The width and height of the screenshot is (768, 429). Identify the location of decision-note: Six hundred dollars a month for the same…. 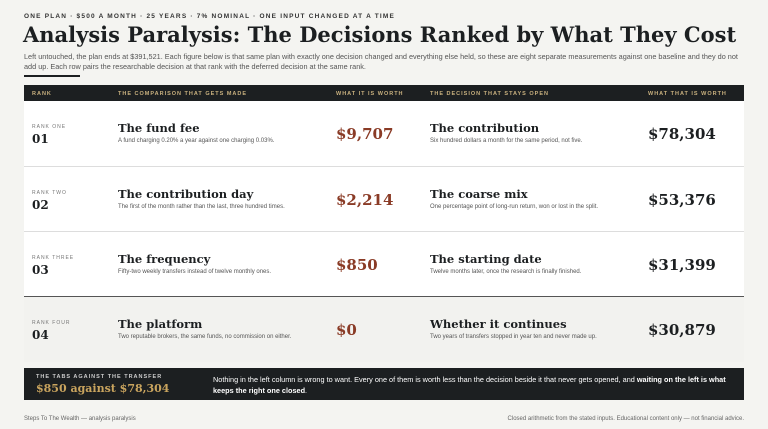
(506, 141).